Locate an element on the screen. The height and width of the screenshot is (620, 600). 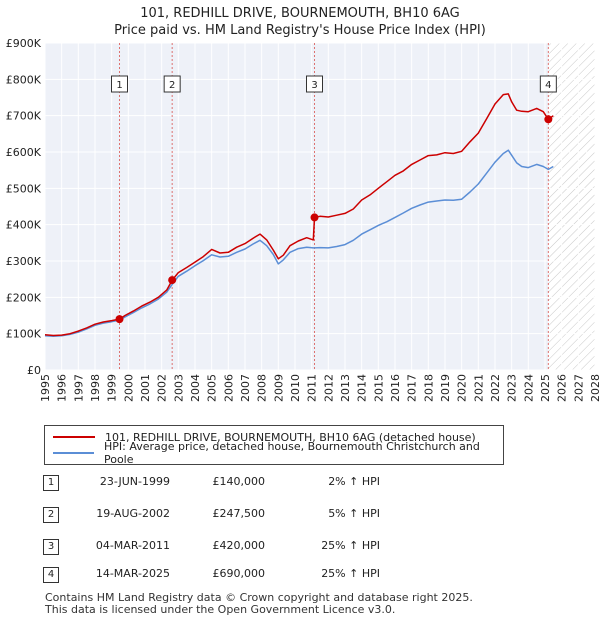
sale-marker-label: 2 is located at coordinates (172, 85).